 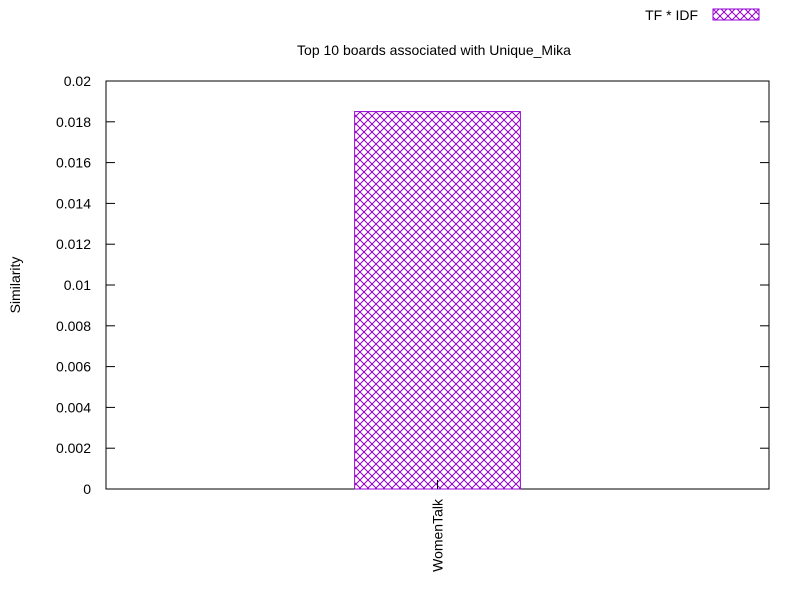 What do you see at coordinates (73, 122) in the screenshot?
I see `y-tick-label: 0.018` at bounding box center [73, 122].